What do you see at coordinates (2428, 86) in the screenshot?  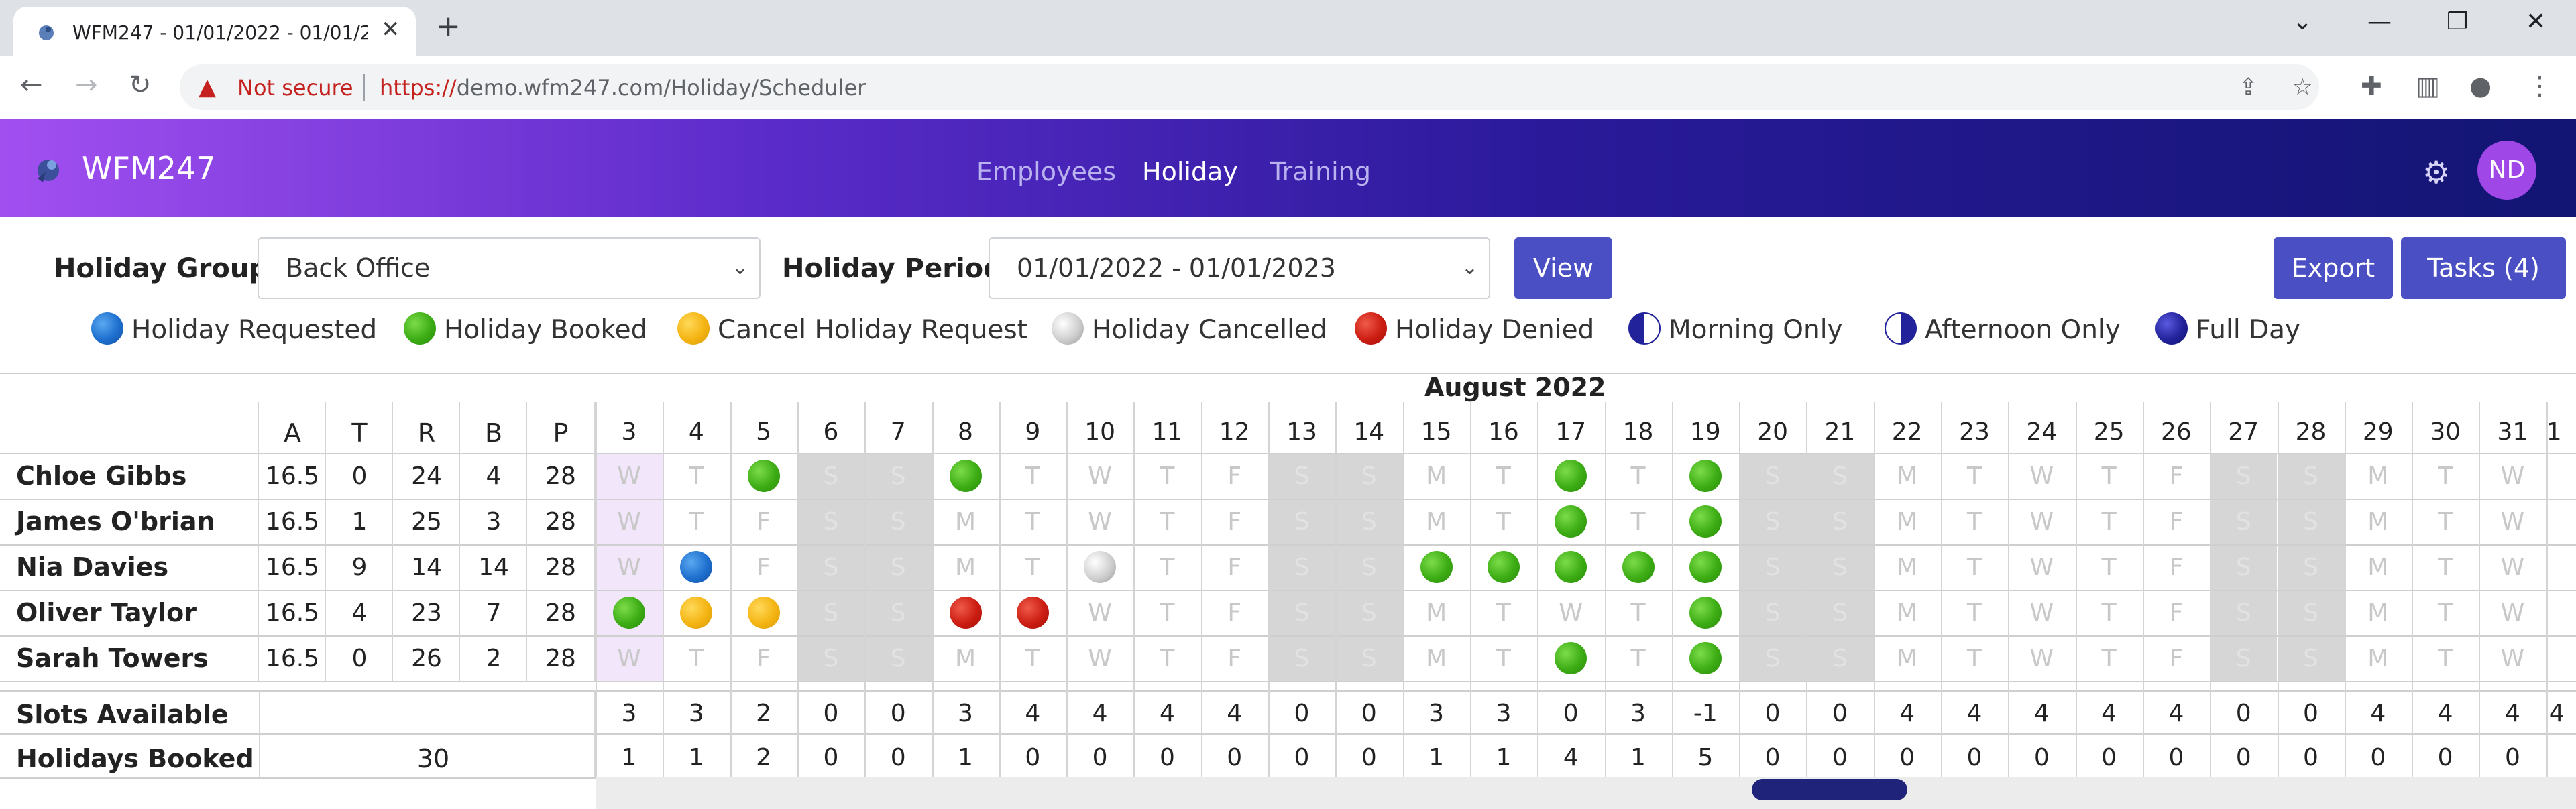 I see `side-panel-icon: ▥` at bounding box center [2428, 86].